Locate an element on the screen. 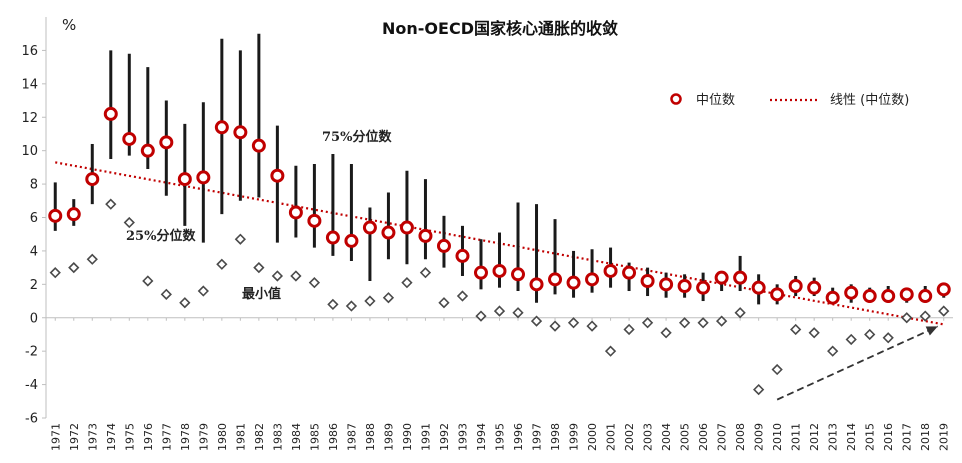 The width and height of the screenshot is (962, 463). y-tick-label: 0 is located at coordinates (34, 318).